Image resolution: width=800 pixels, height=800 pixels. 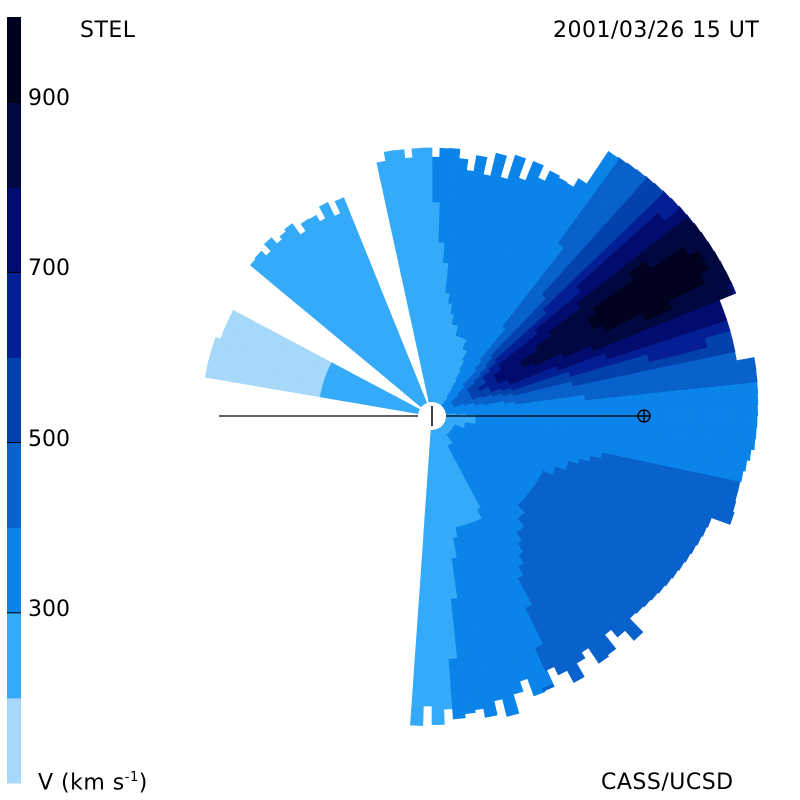 What do you see at coordinates (667, 782) in the screenshot?
I see `credit-label: CASS/UCSD` at bounding box center [667, 782].